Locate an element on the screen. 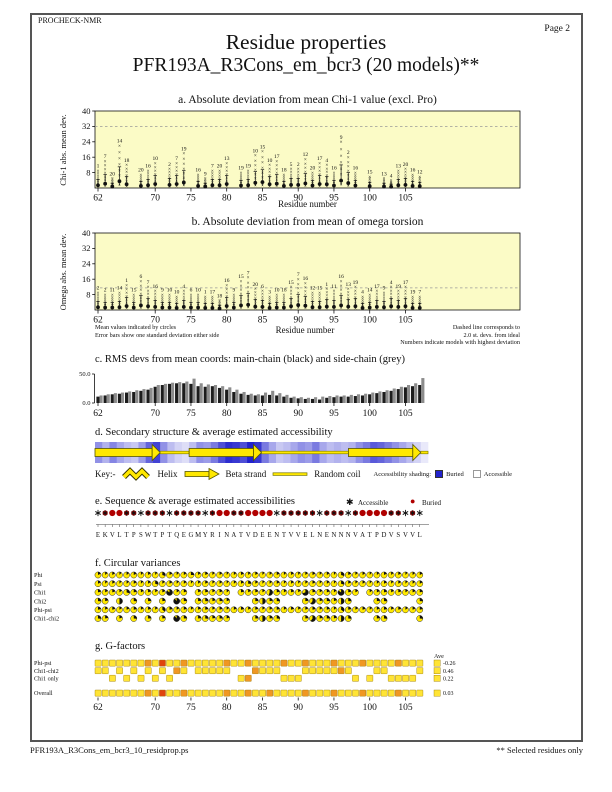 The width and height of the screenshot is (612, 792). row-label: Phi-psi is located at coordinates (43, 663).